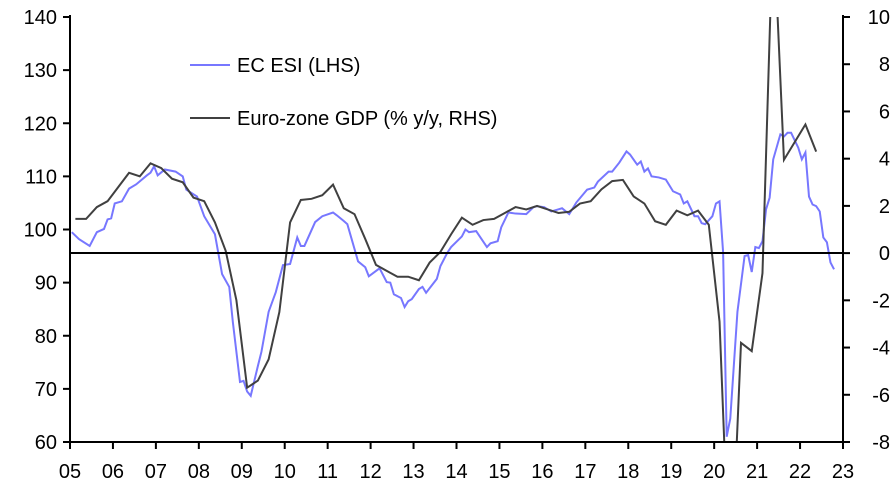  What do you see at coordinates (884, 65) in the screenshot?
I see `right-tick-label: 8` at bounding box center [884, 65].